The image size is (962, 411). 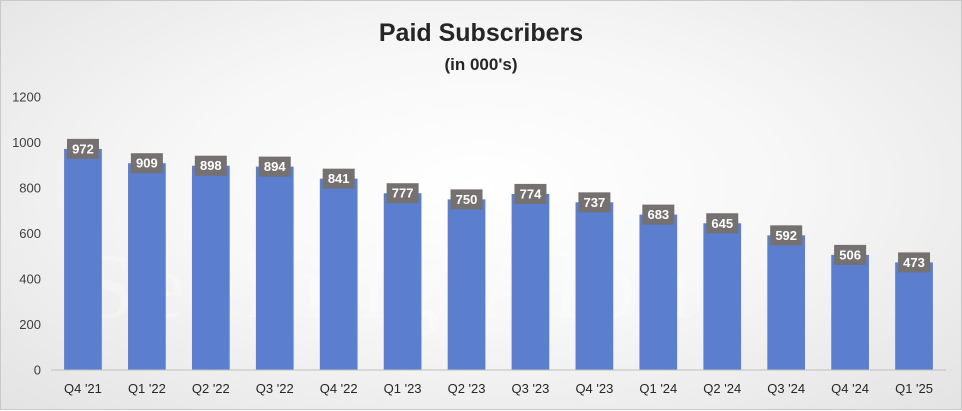 I want to click on x-tick-label: Q4 '23, so click(x=594, y=388).